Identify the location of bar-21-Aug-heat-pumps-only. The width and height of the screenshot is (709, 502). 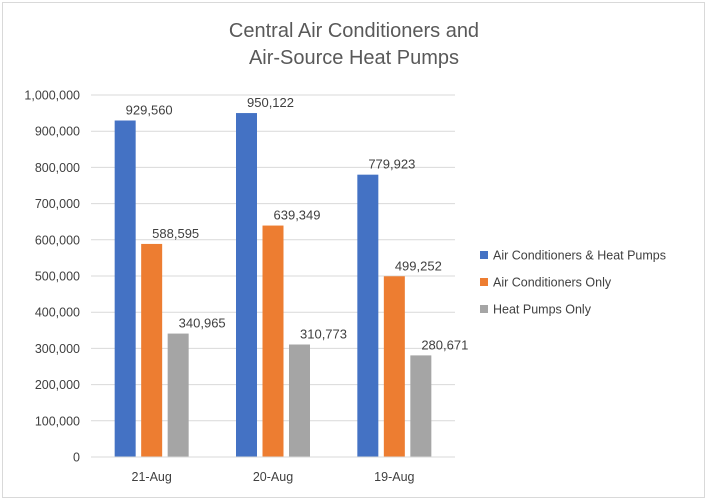
(178, 395).